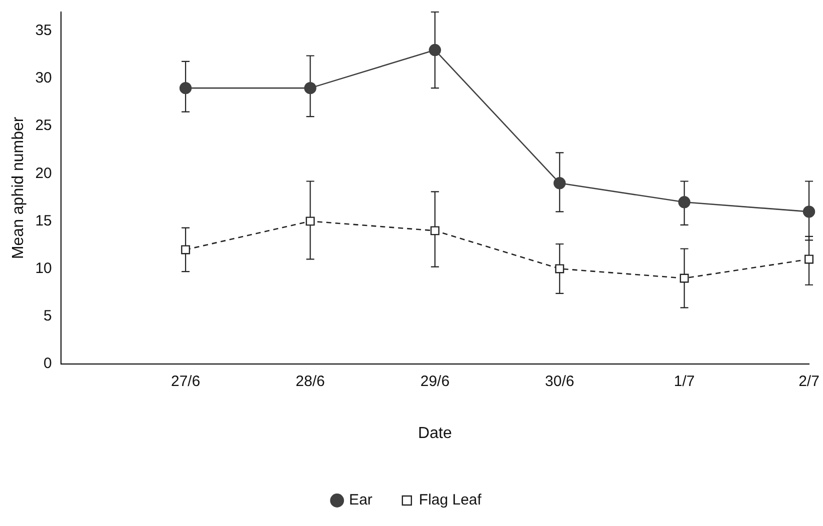  Describe the element at coordinates (43, 125) in the screenshot. I see `y-tick-label: 25` at that location.